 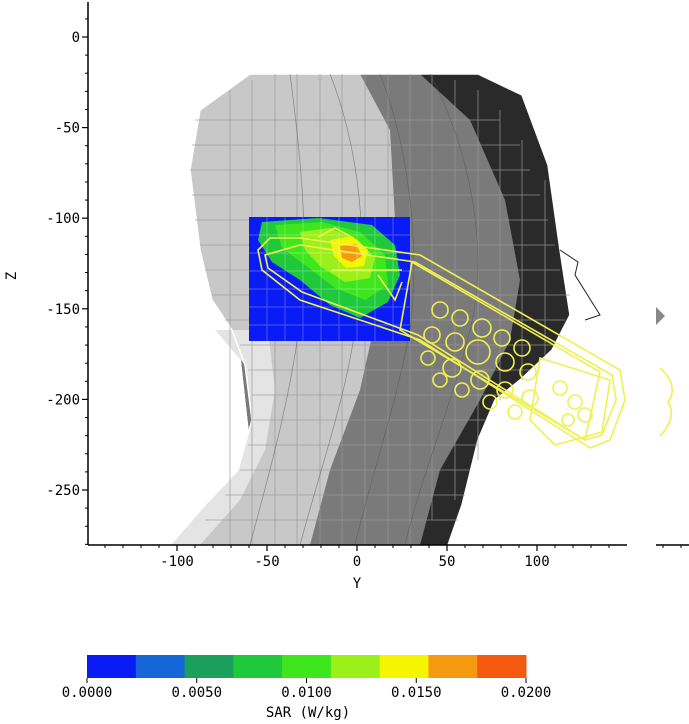 What do you see at coordinates (12, 276) in the screenshot?
I see `z-axis-label: Z` at bounding box center [12, 276].